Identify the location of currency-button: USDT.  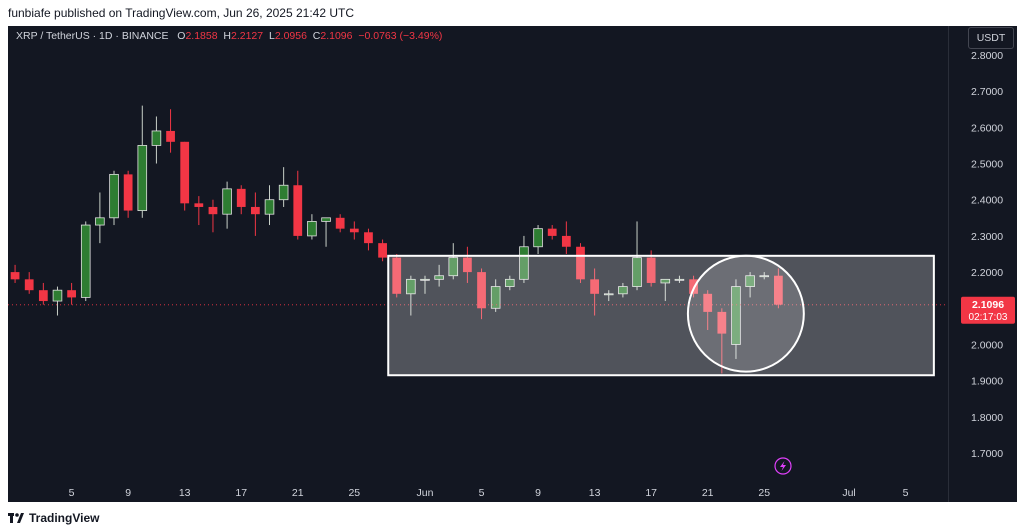
(991, 38).